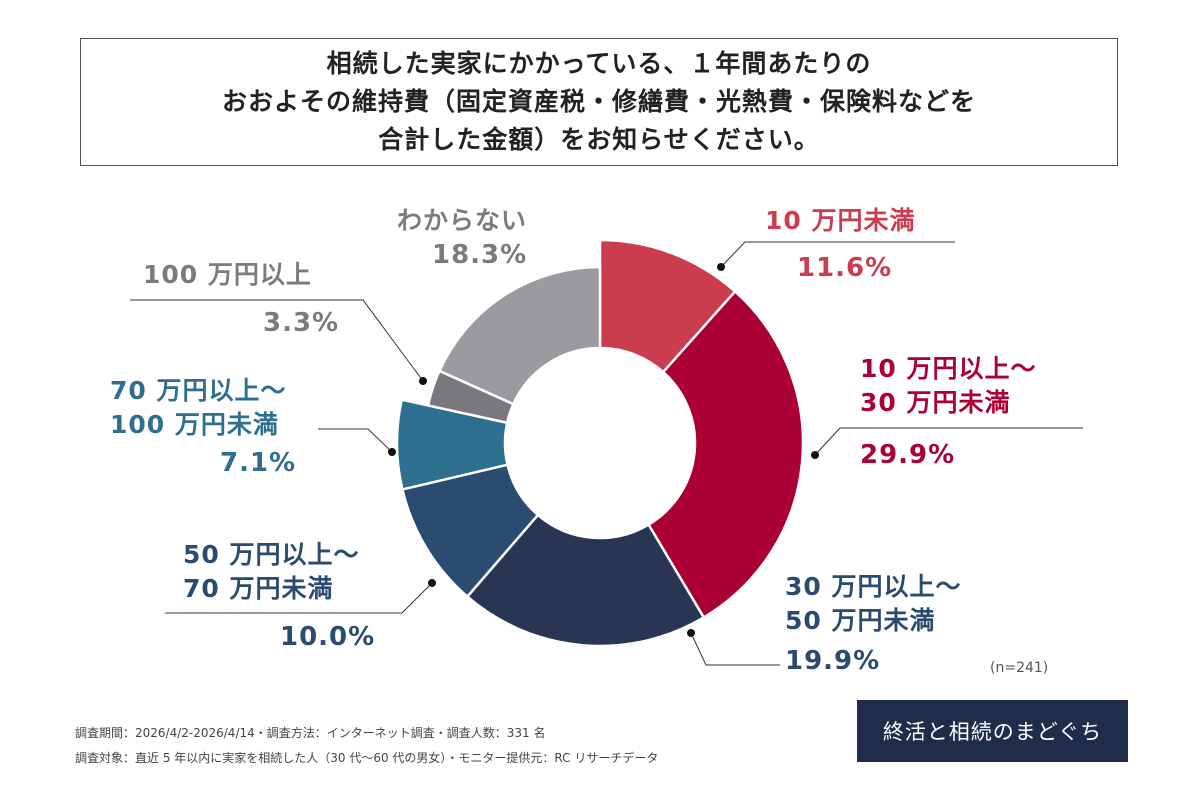  What do you see at coordinates (480, 255) in the screenshot?
I see `pct-unknown: 18.3%` at bounding box center [480, 255].